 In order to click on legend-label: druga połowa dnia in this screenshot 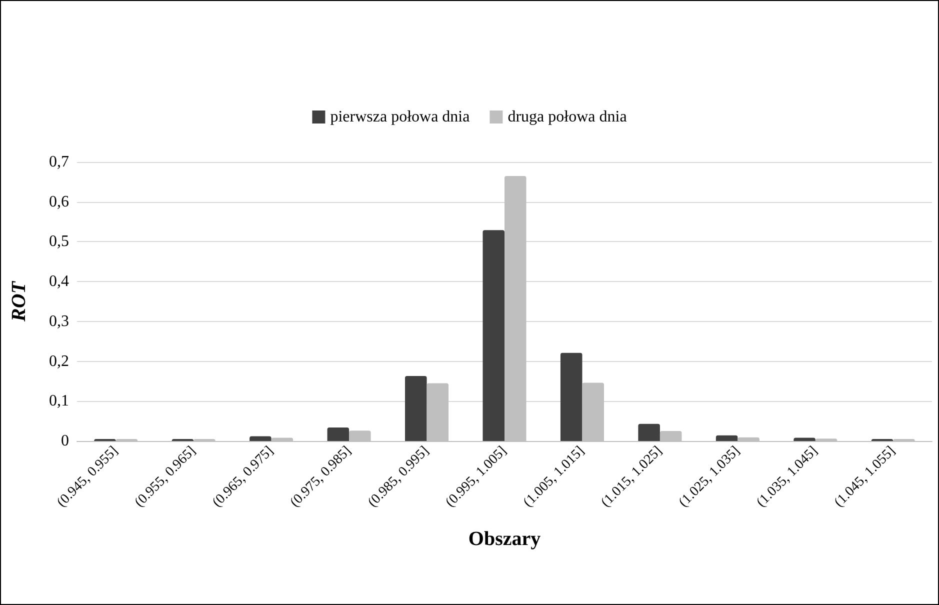, I will do `click(567, 117)`.